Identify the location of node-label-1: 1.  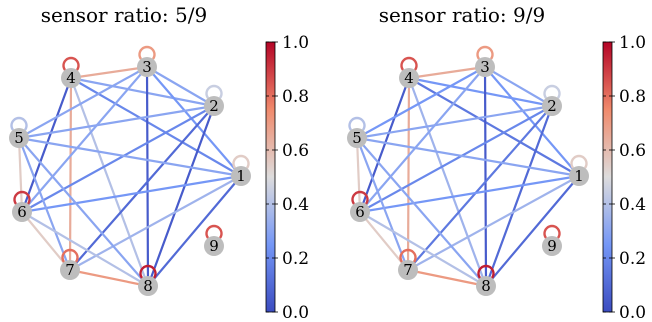
(241, 176).